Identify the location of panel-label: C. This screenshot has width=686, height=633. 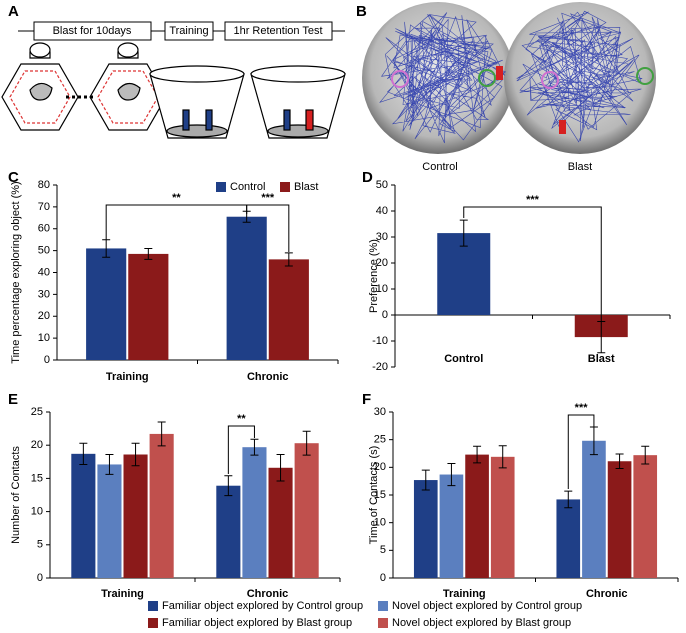
(13, 177).